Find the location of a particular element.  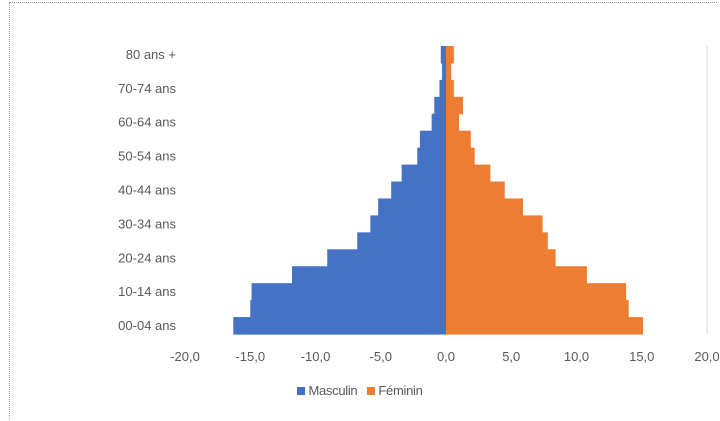

bar-feminin-50-54-ans is located at coordinates (460, 156).